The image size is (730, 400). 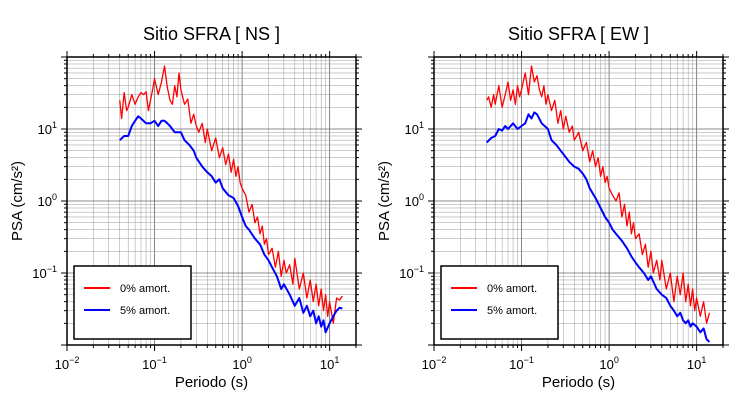 I want to click on chart-title: Sitio SFRA [ NS ], so click(x=211, y=34).